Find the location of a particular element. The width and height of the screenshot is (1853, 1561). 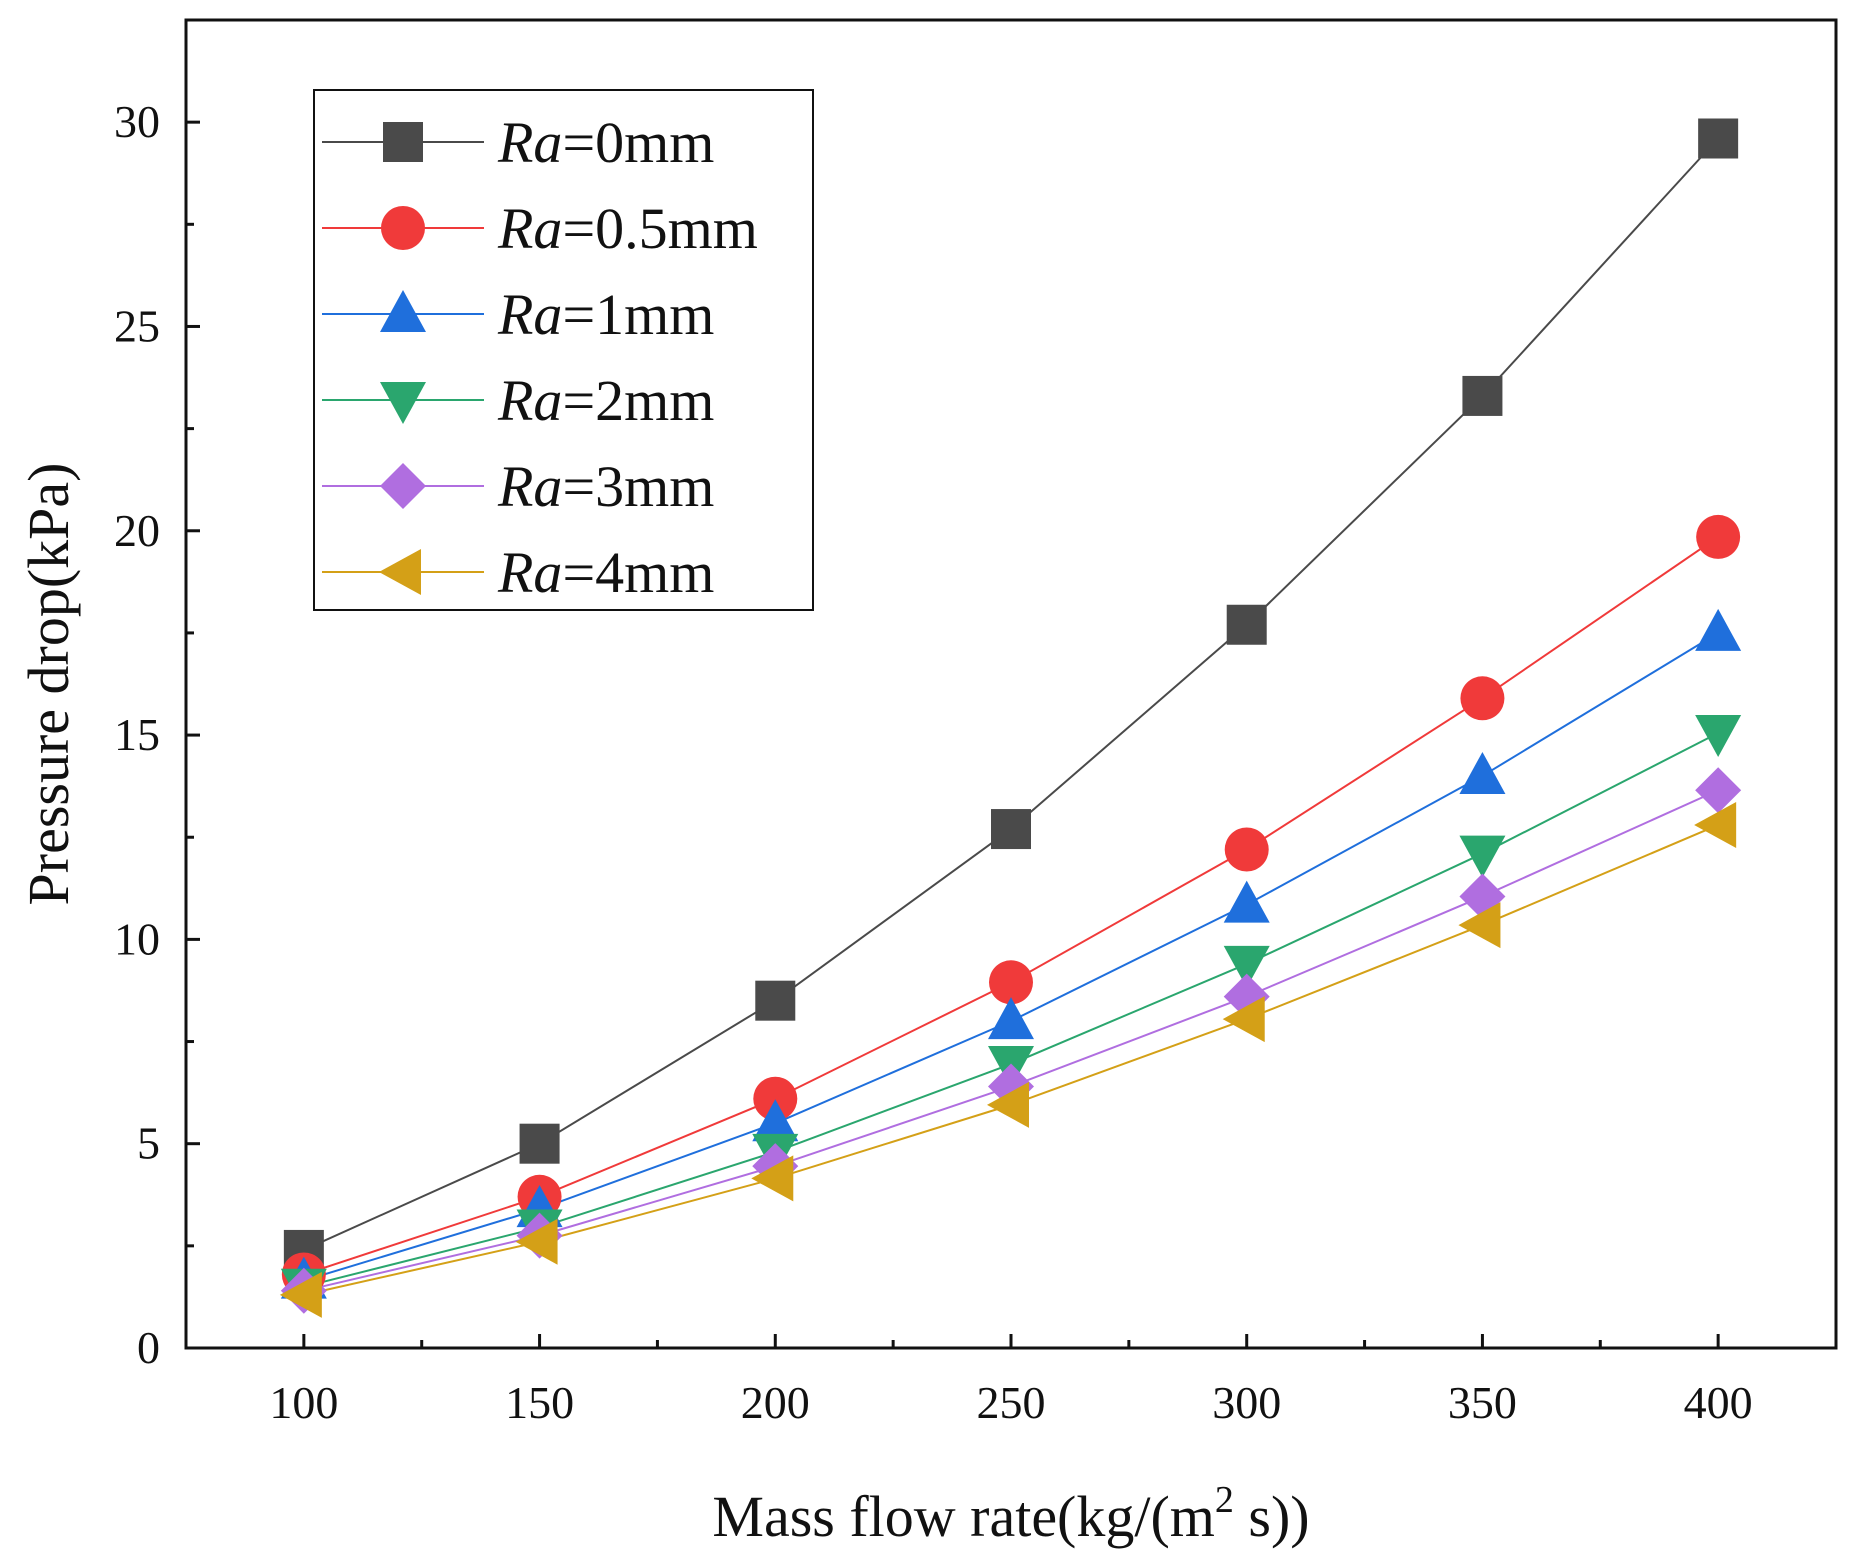

legend: Ra=0mm Ra=0.5mm Ra=1mm Ra=2mm Ra=3mm Ra=4mm is located at coordinates (563, 350).